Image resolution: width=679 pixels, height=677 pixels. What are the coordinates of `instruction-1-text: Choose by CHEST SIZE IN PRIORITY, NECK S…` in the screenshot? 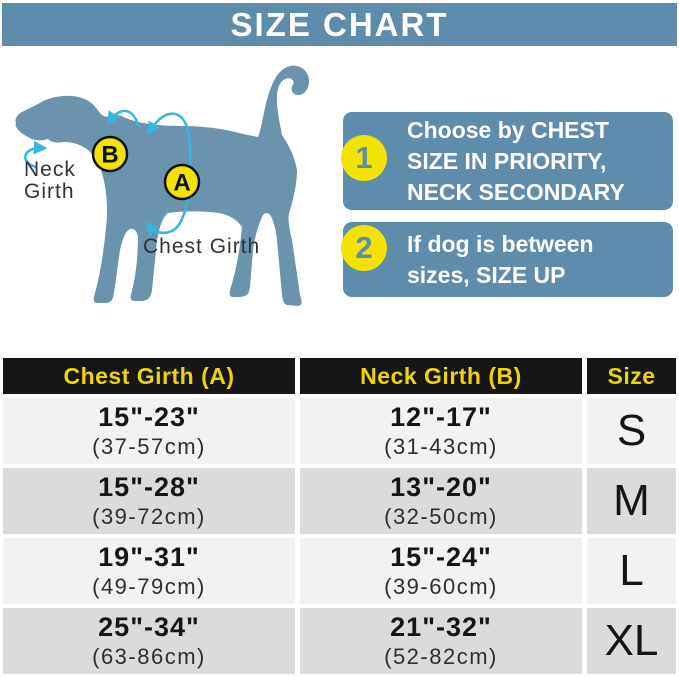 It's located at (516, 160).